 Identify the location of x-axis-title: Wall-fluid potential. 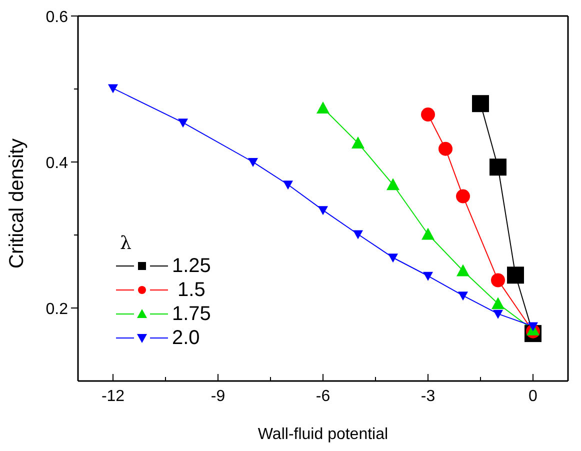
(323, 434).